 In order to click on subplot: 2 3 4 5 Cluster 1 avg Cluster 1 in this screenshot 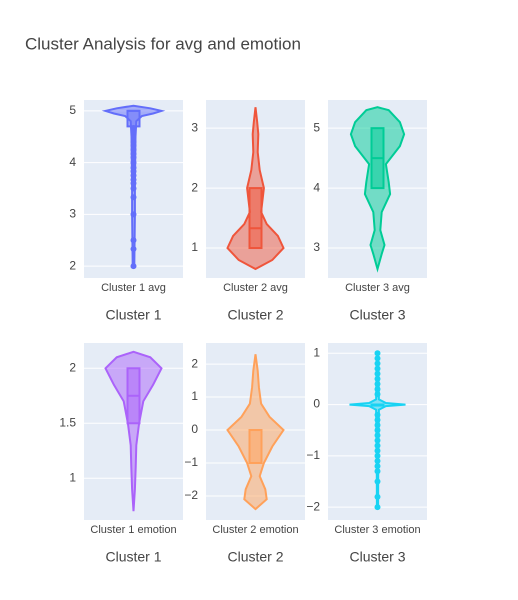, I will do `click(126, 211)`.